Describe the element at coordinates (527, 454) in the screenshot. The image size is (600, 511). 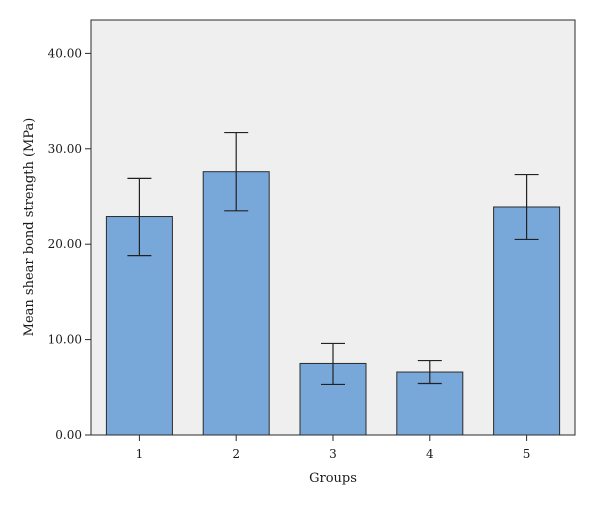
I see `x-tick-label: 5` at that location.